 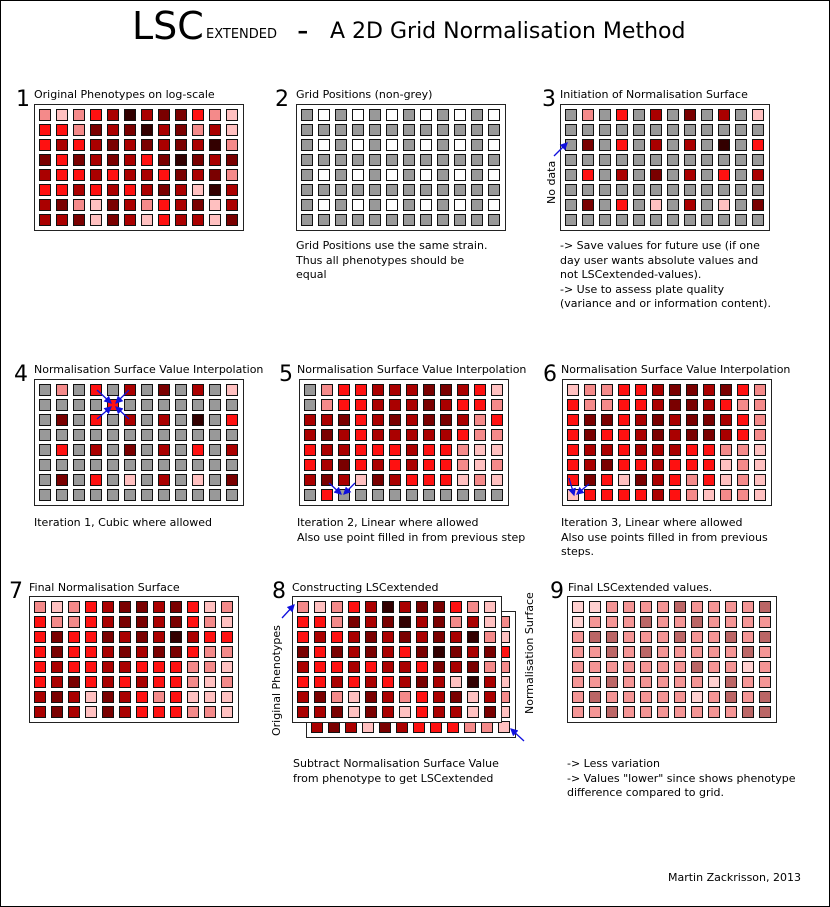 What do you see at coordinates (388, 522) in the screenshot?
I see `note-line: Iteration 2, Linear where allowed` at bounding box center [388, 522].